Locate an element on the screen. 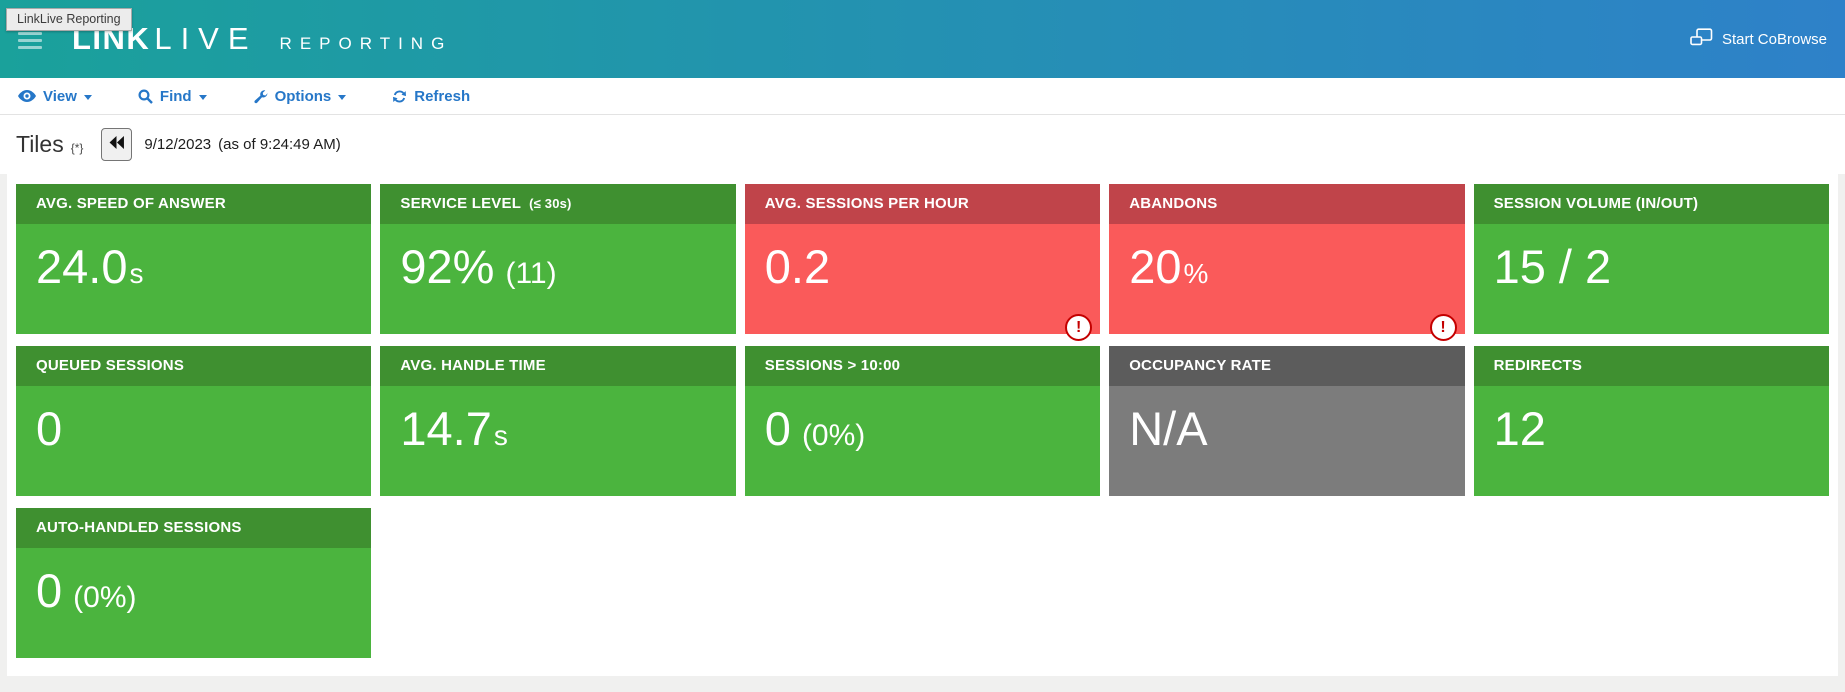 This screenshot has width=1845, height=692. options-menu-button: Options is located at coordinates (300, 96).